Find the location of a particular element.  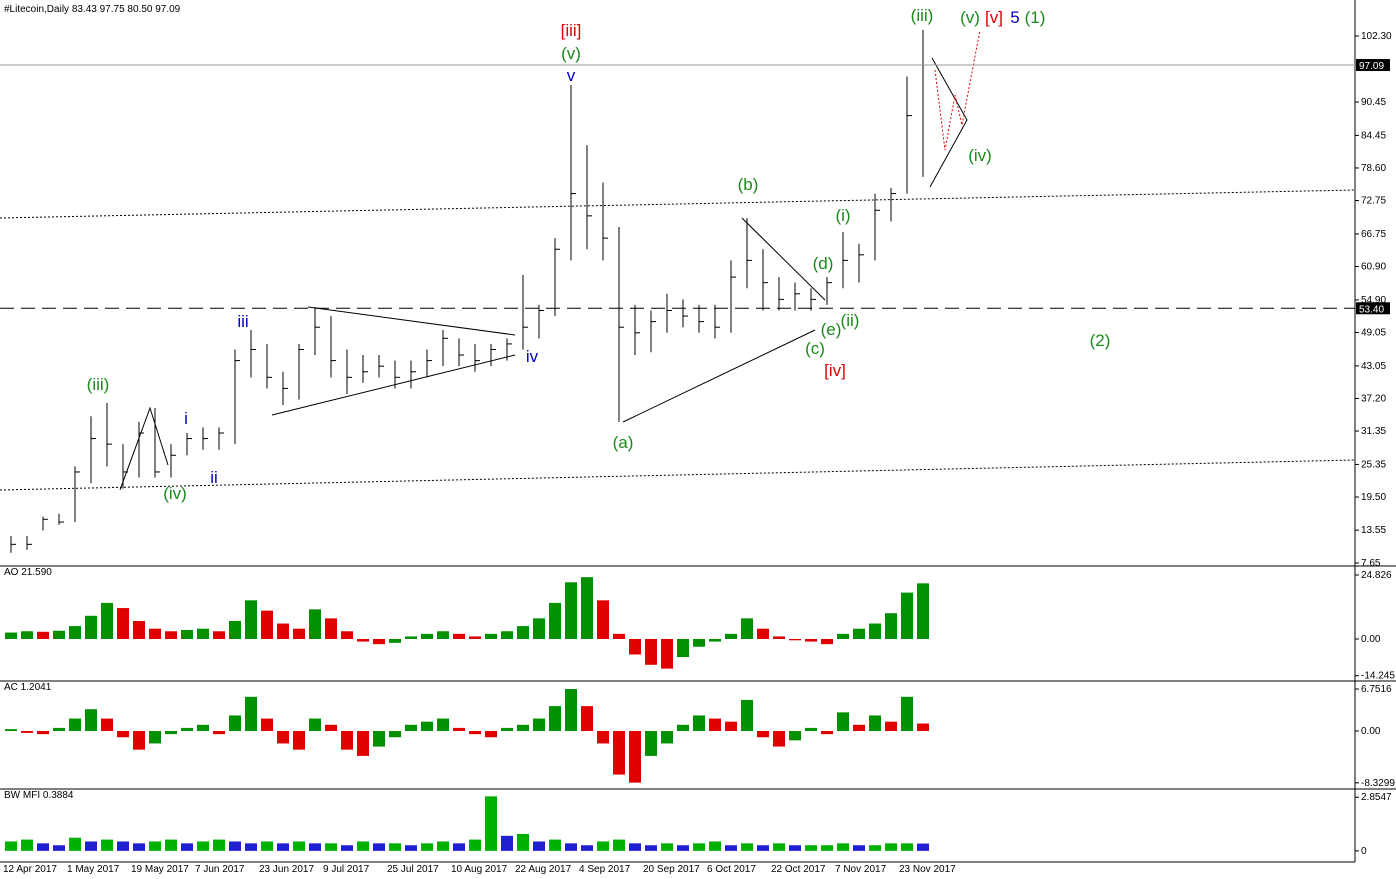

wave-label: (a) is located at coordinates (623, 442).